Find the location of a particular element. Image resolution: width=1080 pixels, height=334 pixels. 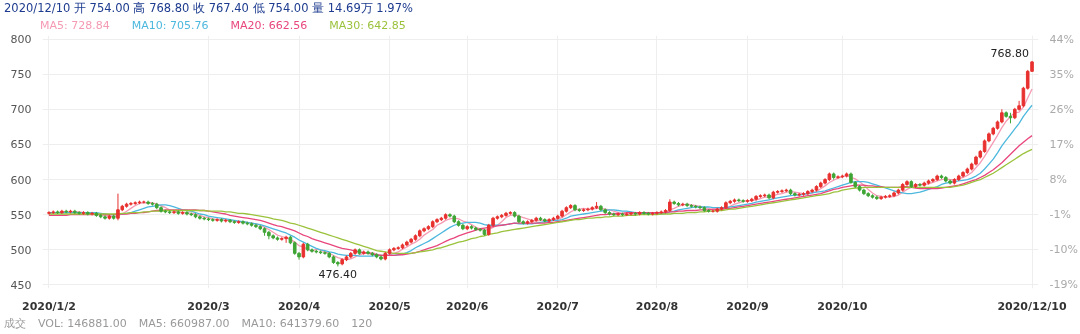

y2-tick-label: -1% is located at coordinates (1060, 215).